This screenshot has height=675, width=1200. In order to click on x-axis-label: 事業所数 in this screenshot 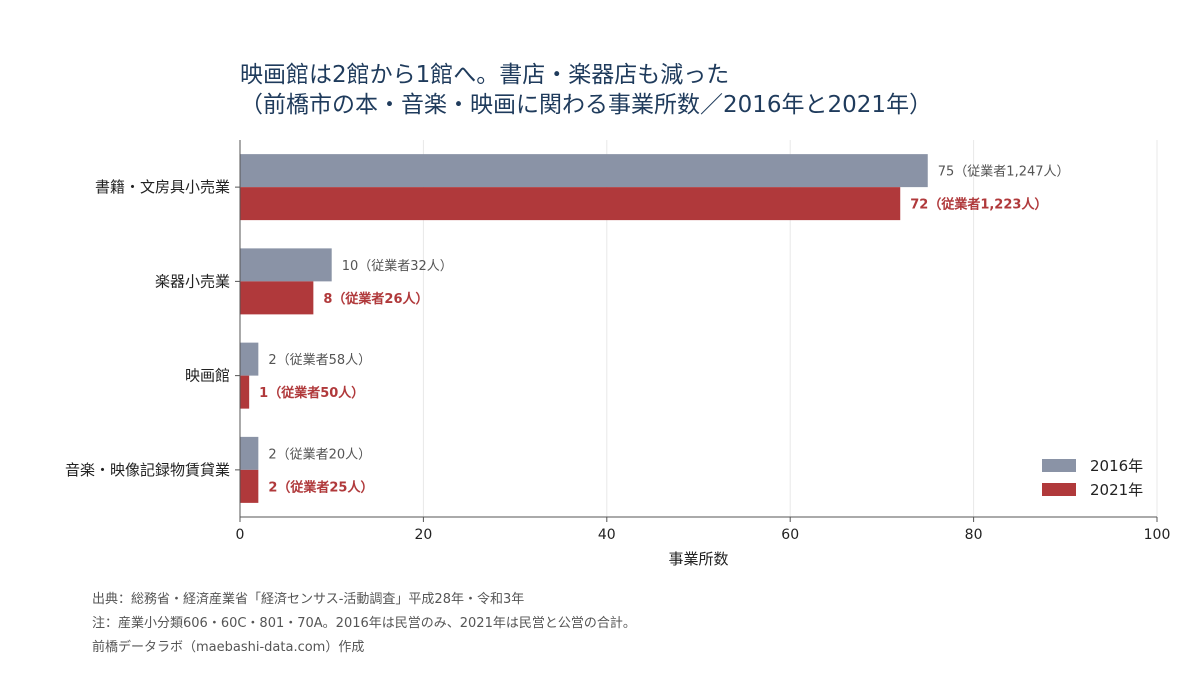, I will do `click(698, 559)`.